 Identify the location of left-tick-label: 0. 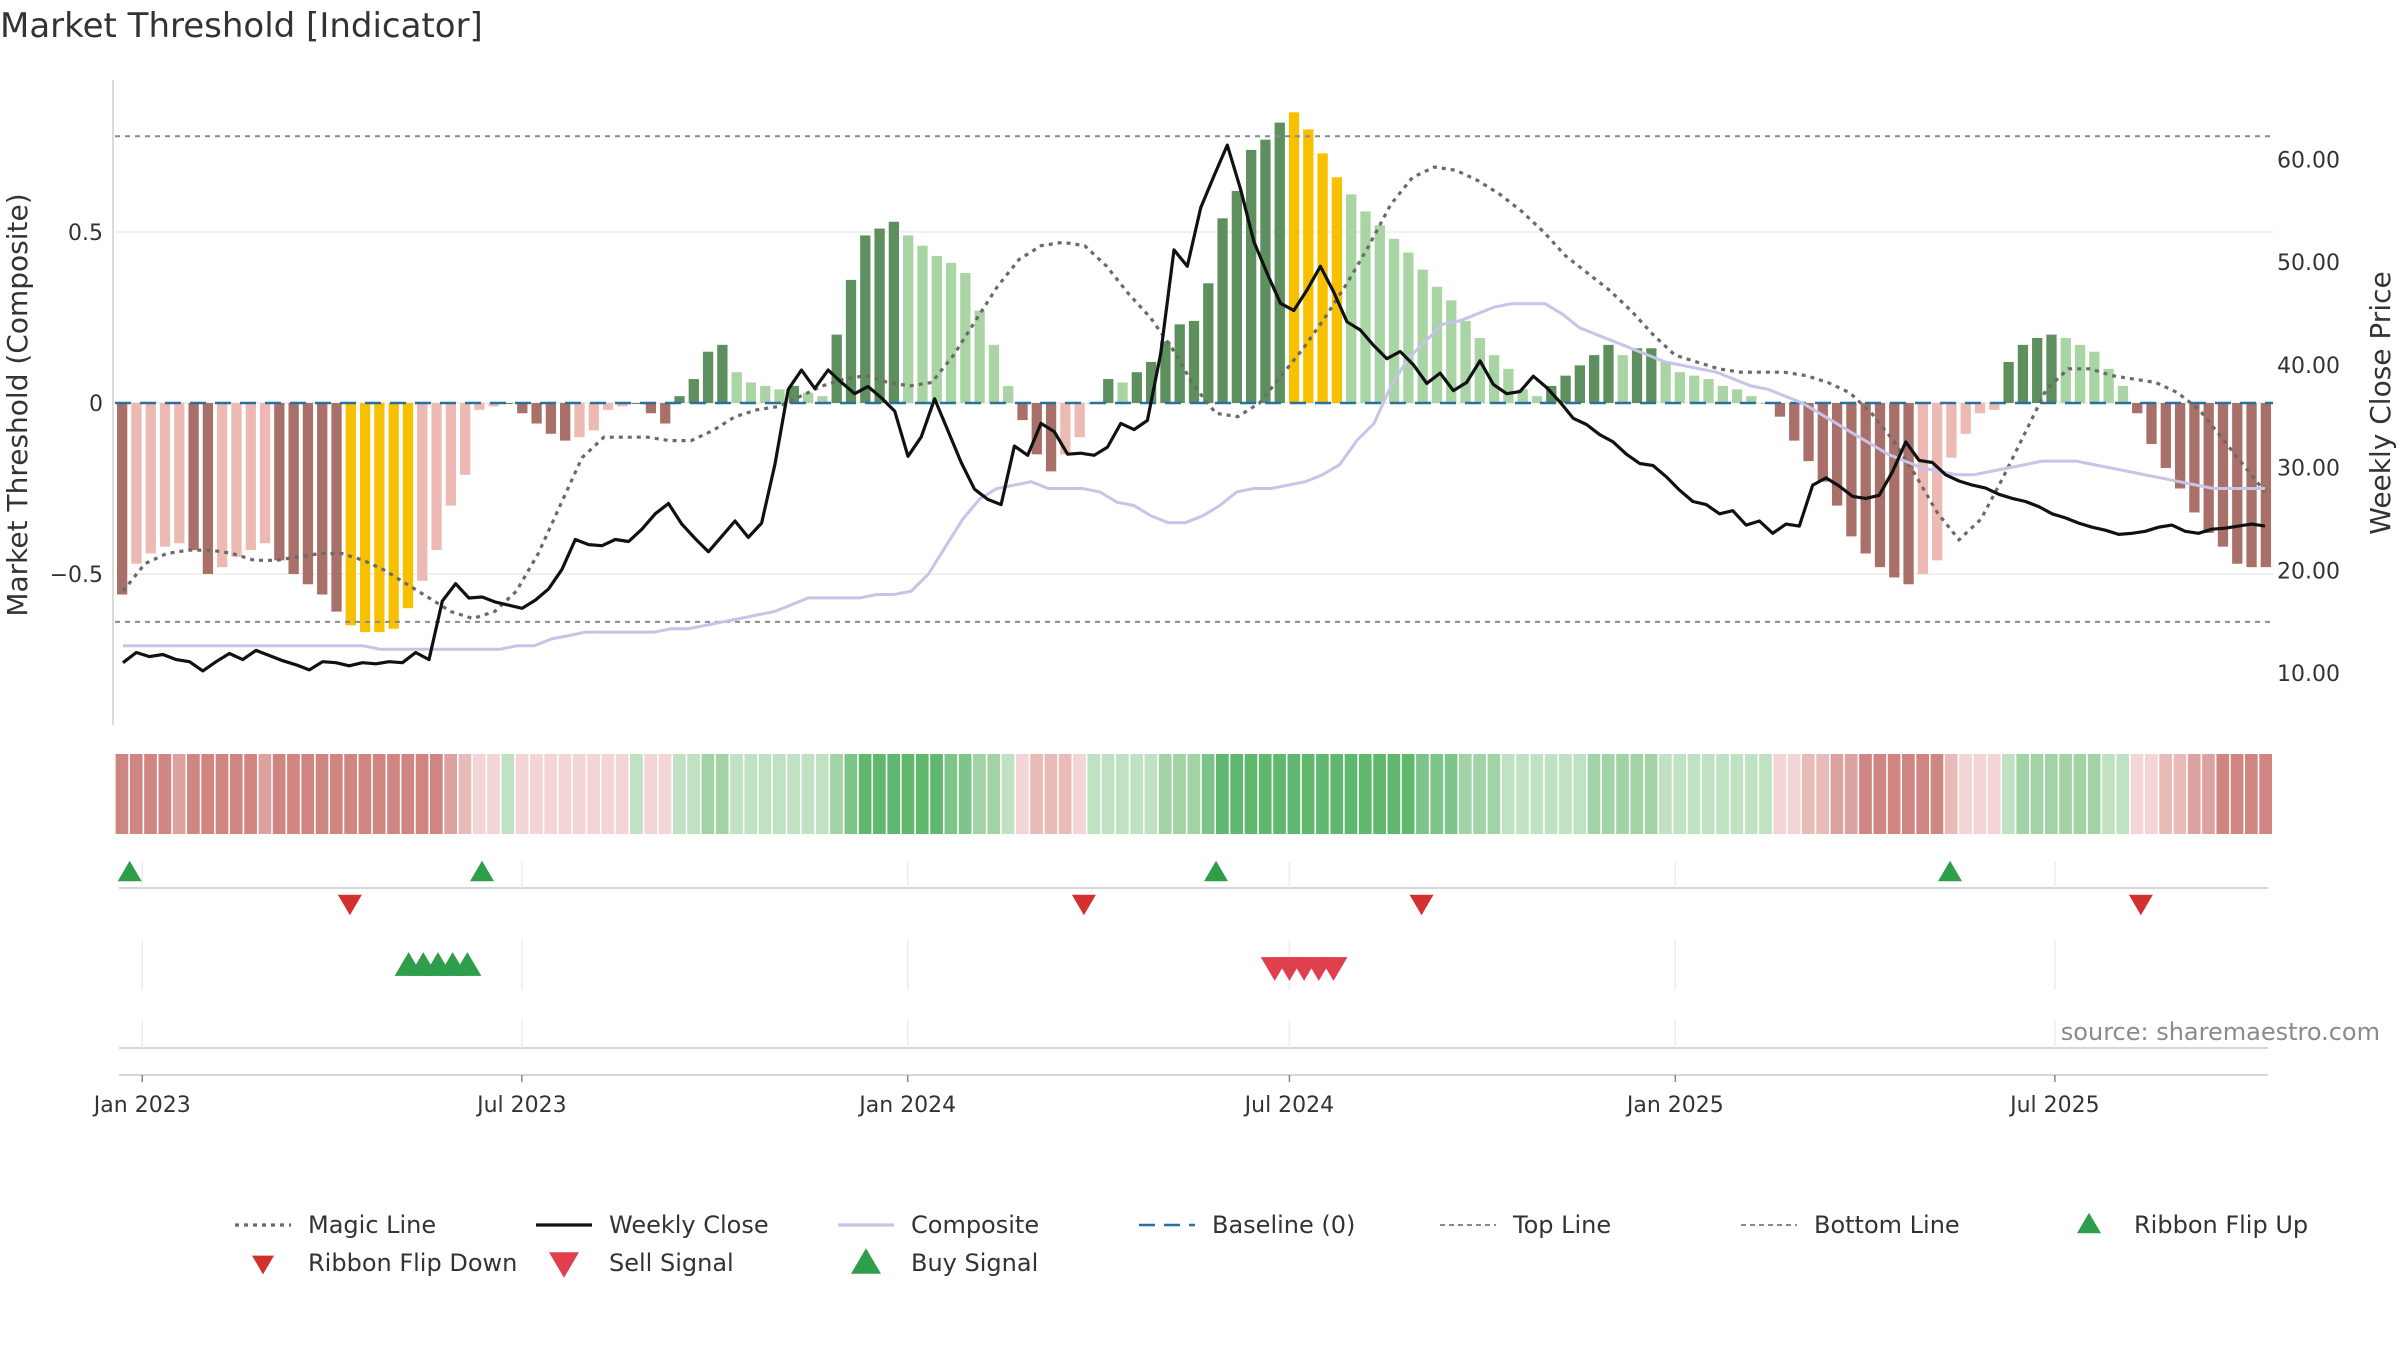
(96, 404).